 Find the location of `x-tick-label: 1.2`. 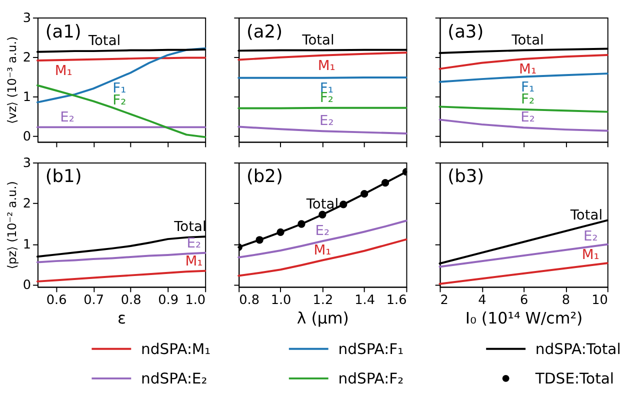

x-tick-label: 1.2 is located at coordinates (323, 300).